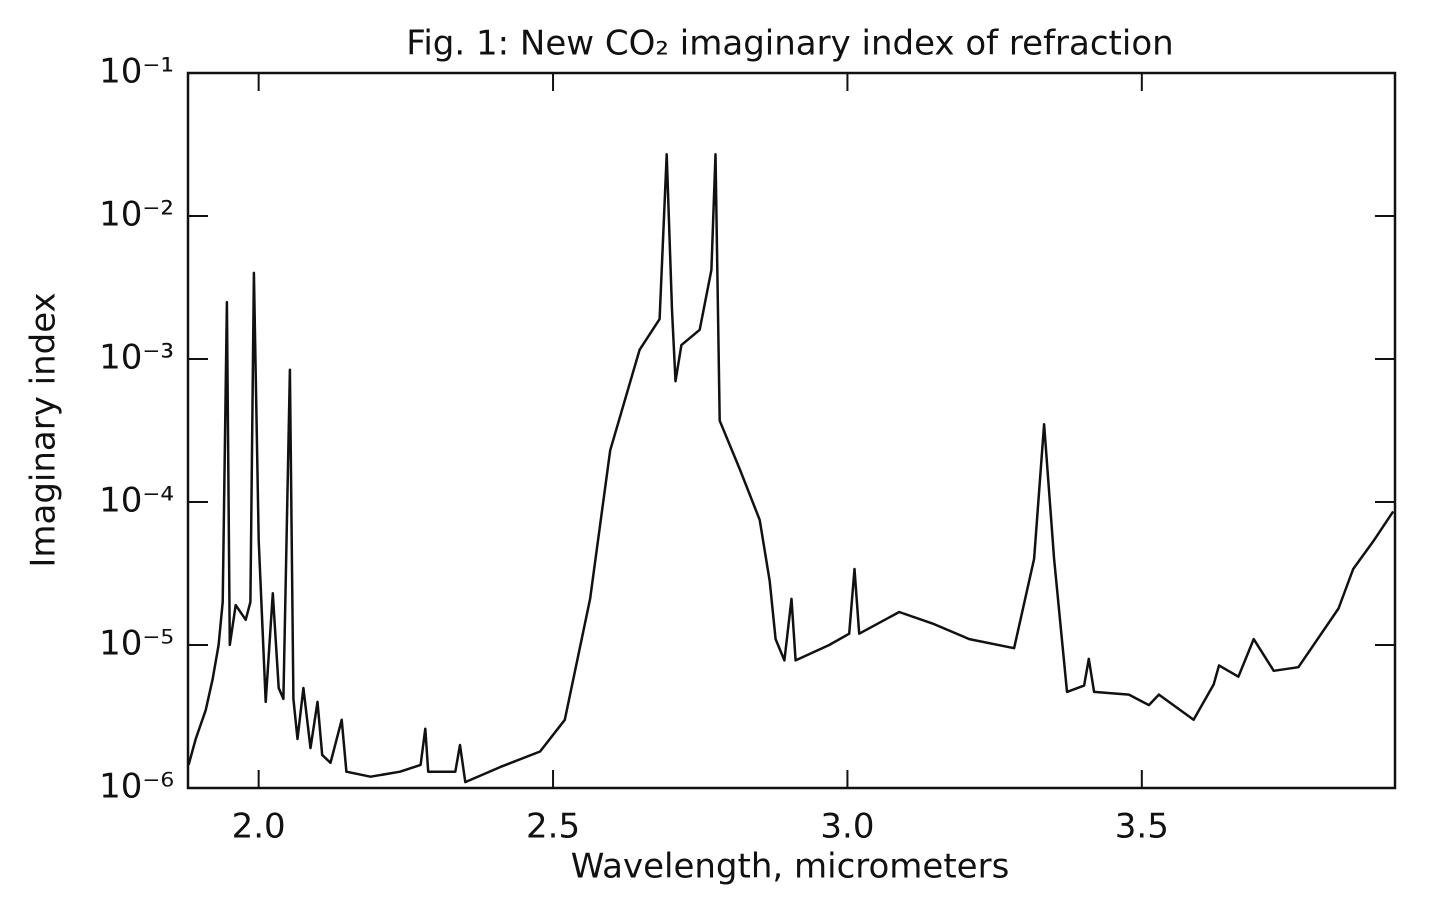 This screenshot has height=901, width=1434. I want to click on y-tick-label: 10⁻⁴, so click(136, 501).